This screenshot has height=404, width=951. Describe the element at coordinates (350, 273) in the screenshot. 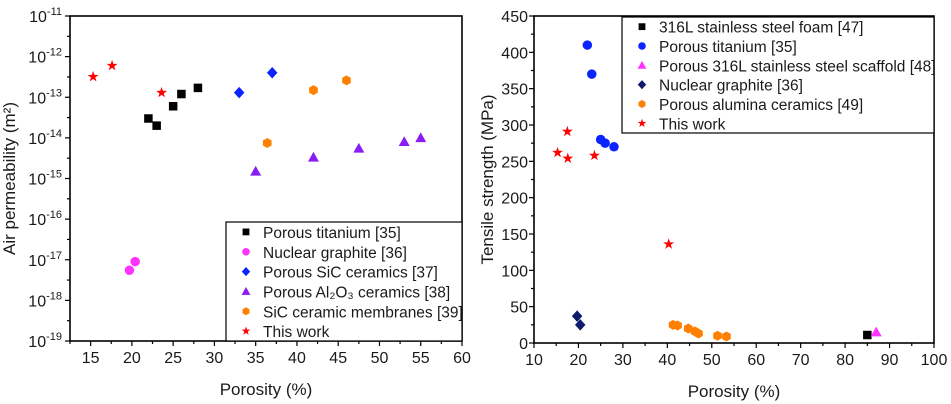

I see `legend-label: Porous SiC ceramics [37]` at that location.